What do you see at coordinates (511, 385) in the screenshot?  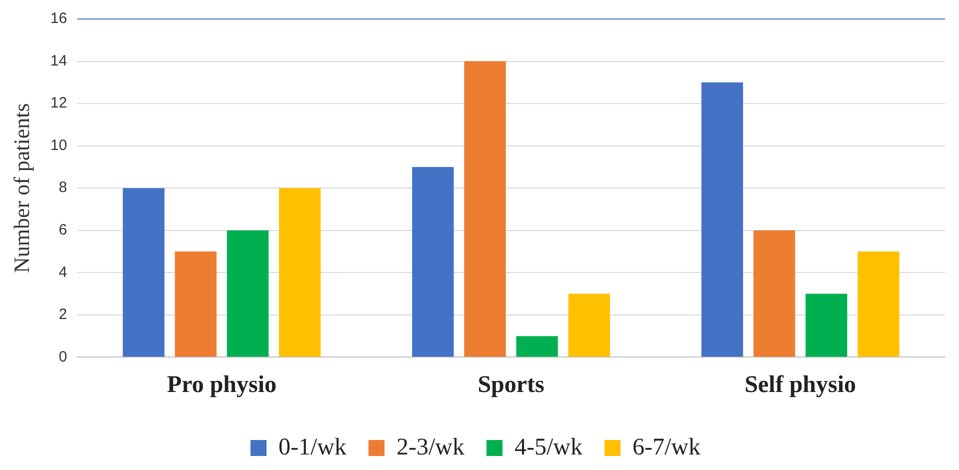 I see `x-tick-label: Sports` at bounding box center [511, 385].